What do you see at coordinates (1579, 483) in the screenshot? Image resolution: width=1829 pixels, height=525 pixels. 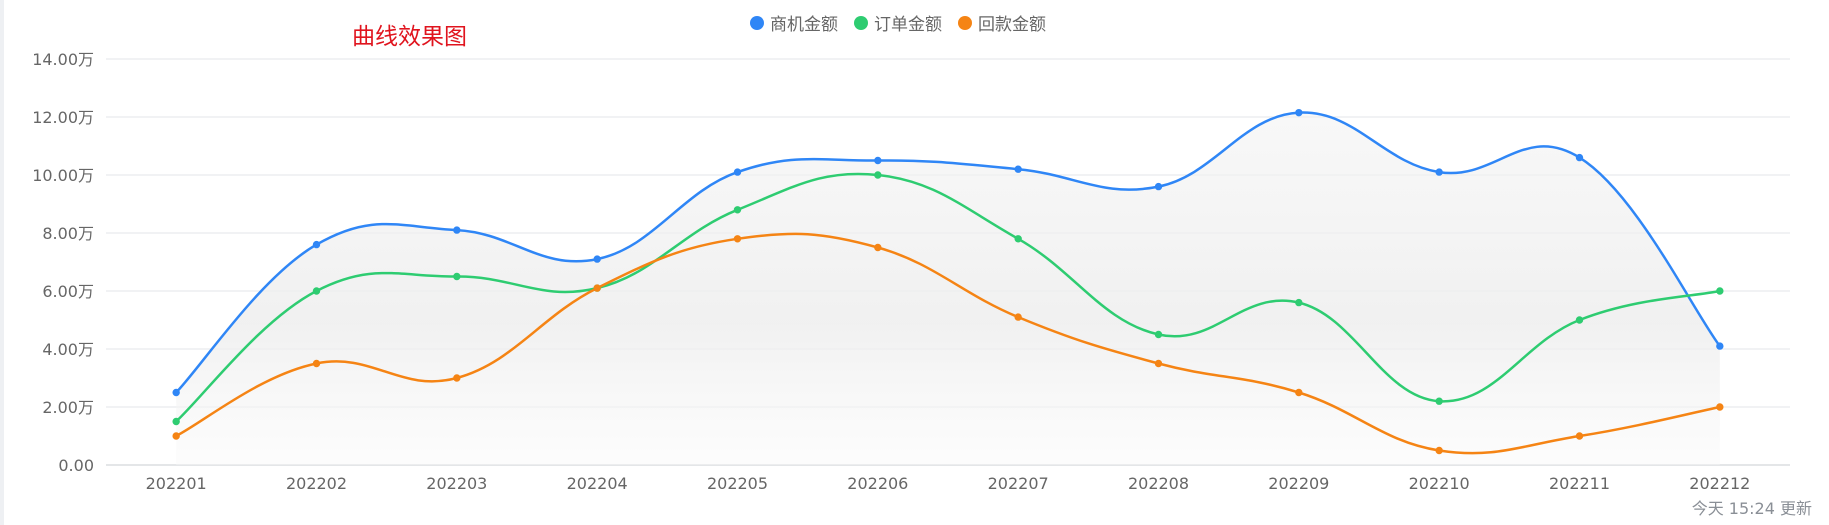 I see `x-tick-label: 202211` at bounding box center [1579, 483].